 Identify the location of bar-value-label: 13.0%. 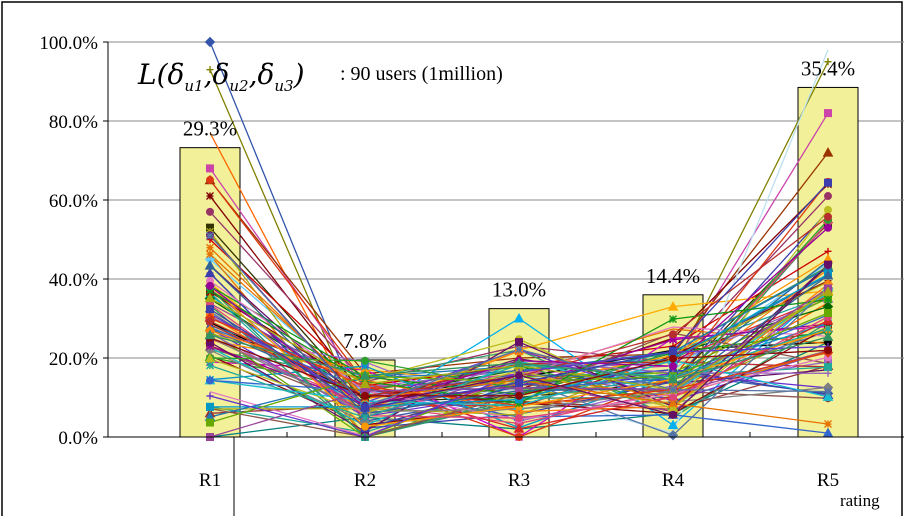
(519, 290).